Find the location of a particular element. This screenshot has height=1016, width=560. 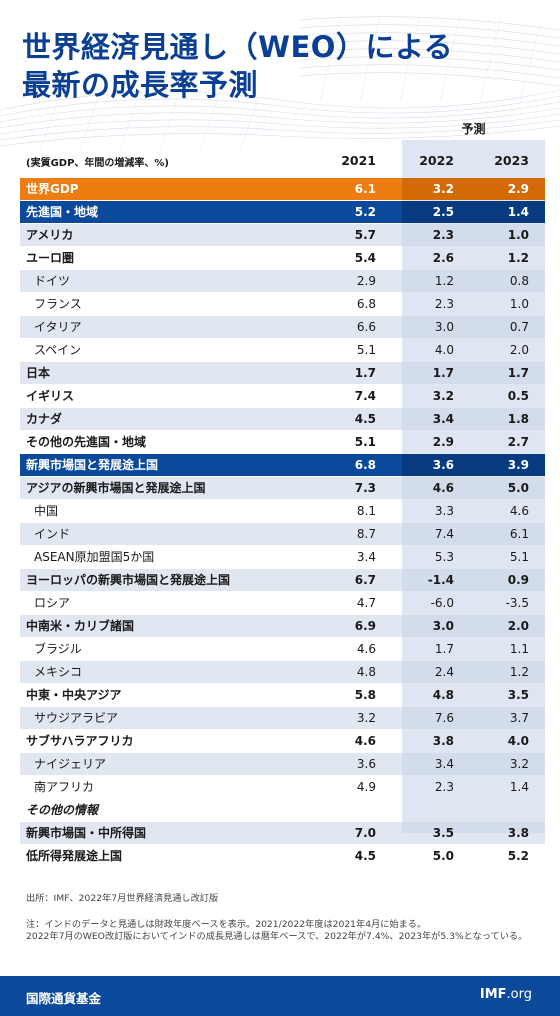

table-row: 新興市場国・中所得国 7.0 3.5 3.8 is located at coordinates (280, 833).